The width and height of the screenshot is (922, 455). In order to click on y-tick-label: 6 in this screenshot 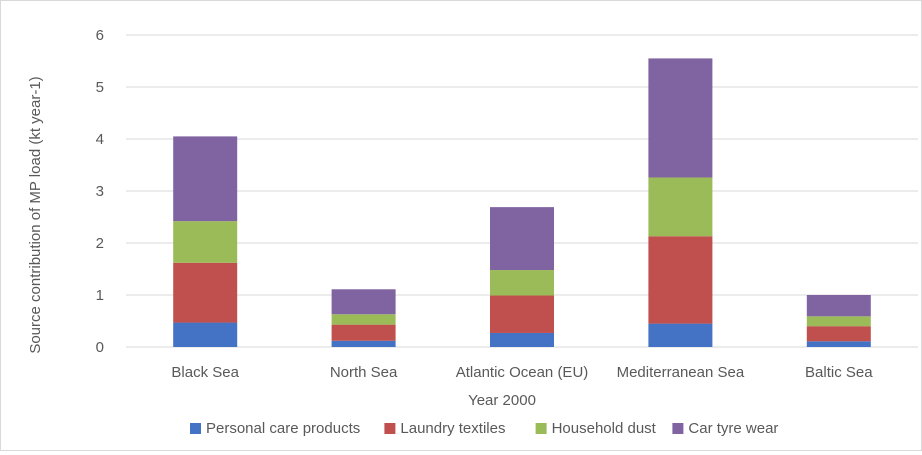, I will do `click(100, 35)`.